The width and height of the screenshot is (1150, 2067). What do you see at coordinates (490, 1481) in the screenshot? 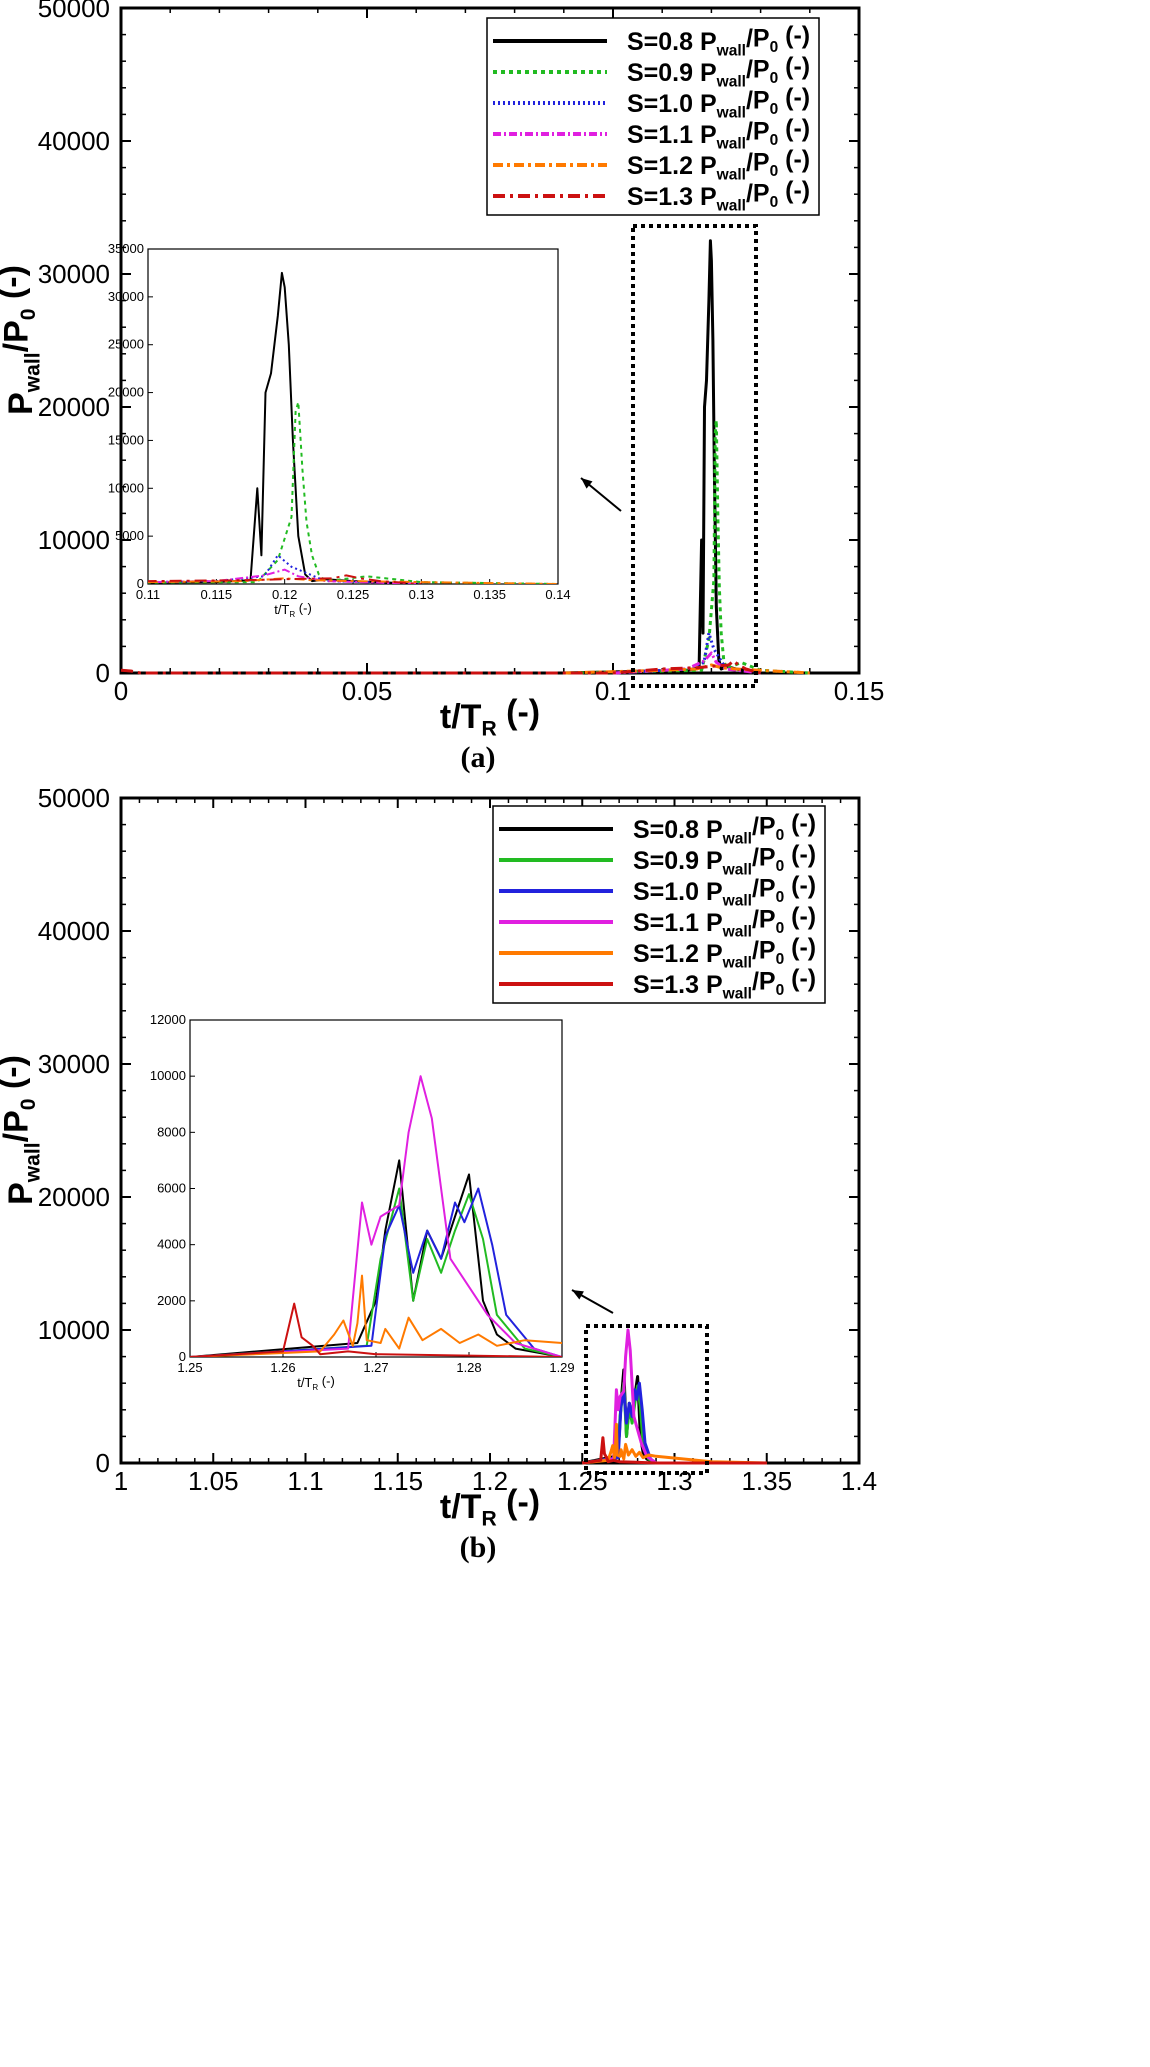
I see `panel-b-x-tick-label: 1.2` at bounding box center [490, 1481].